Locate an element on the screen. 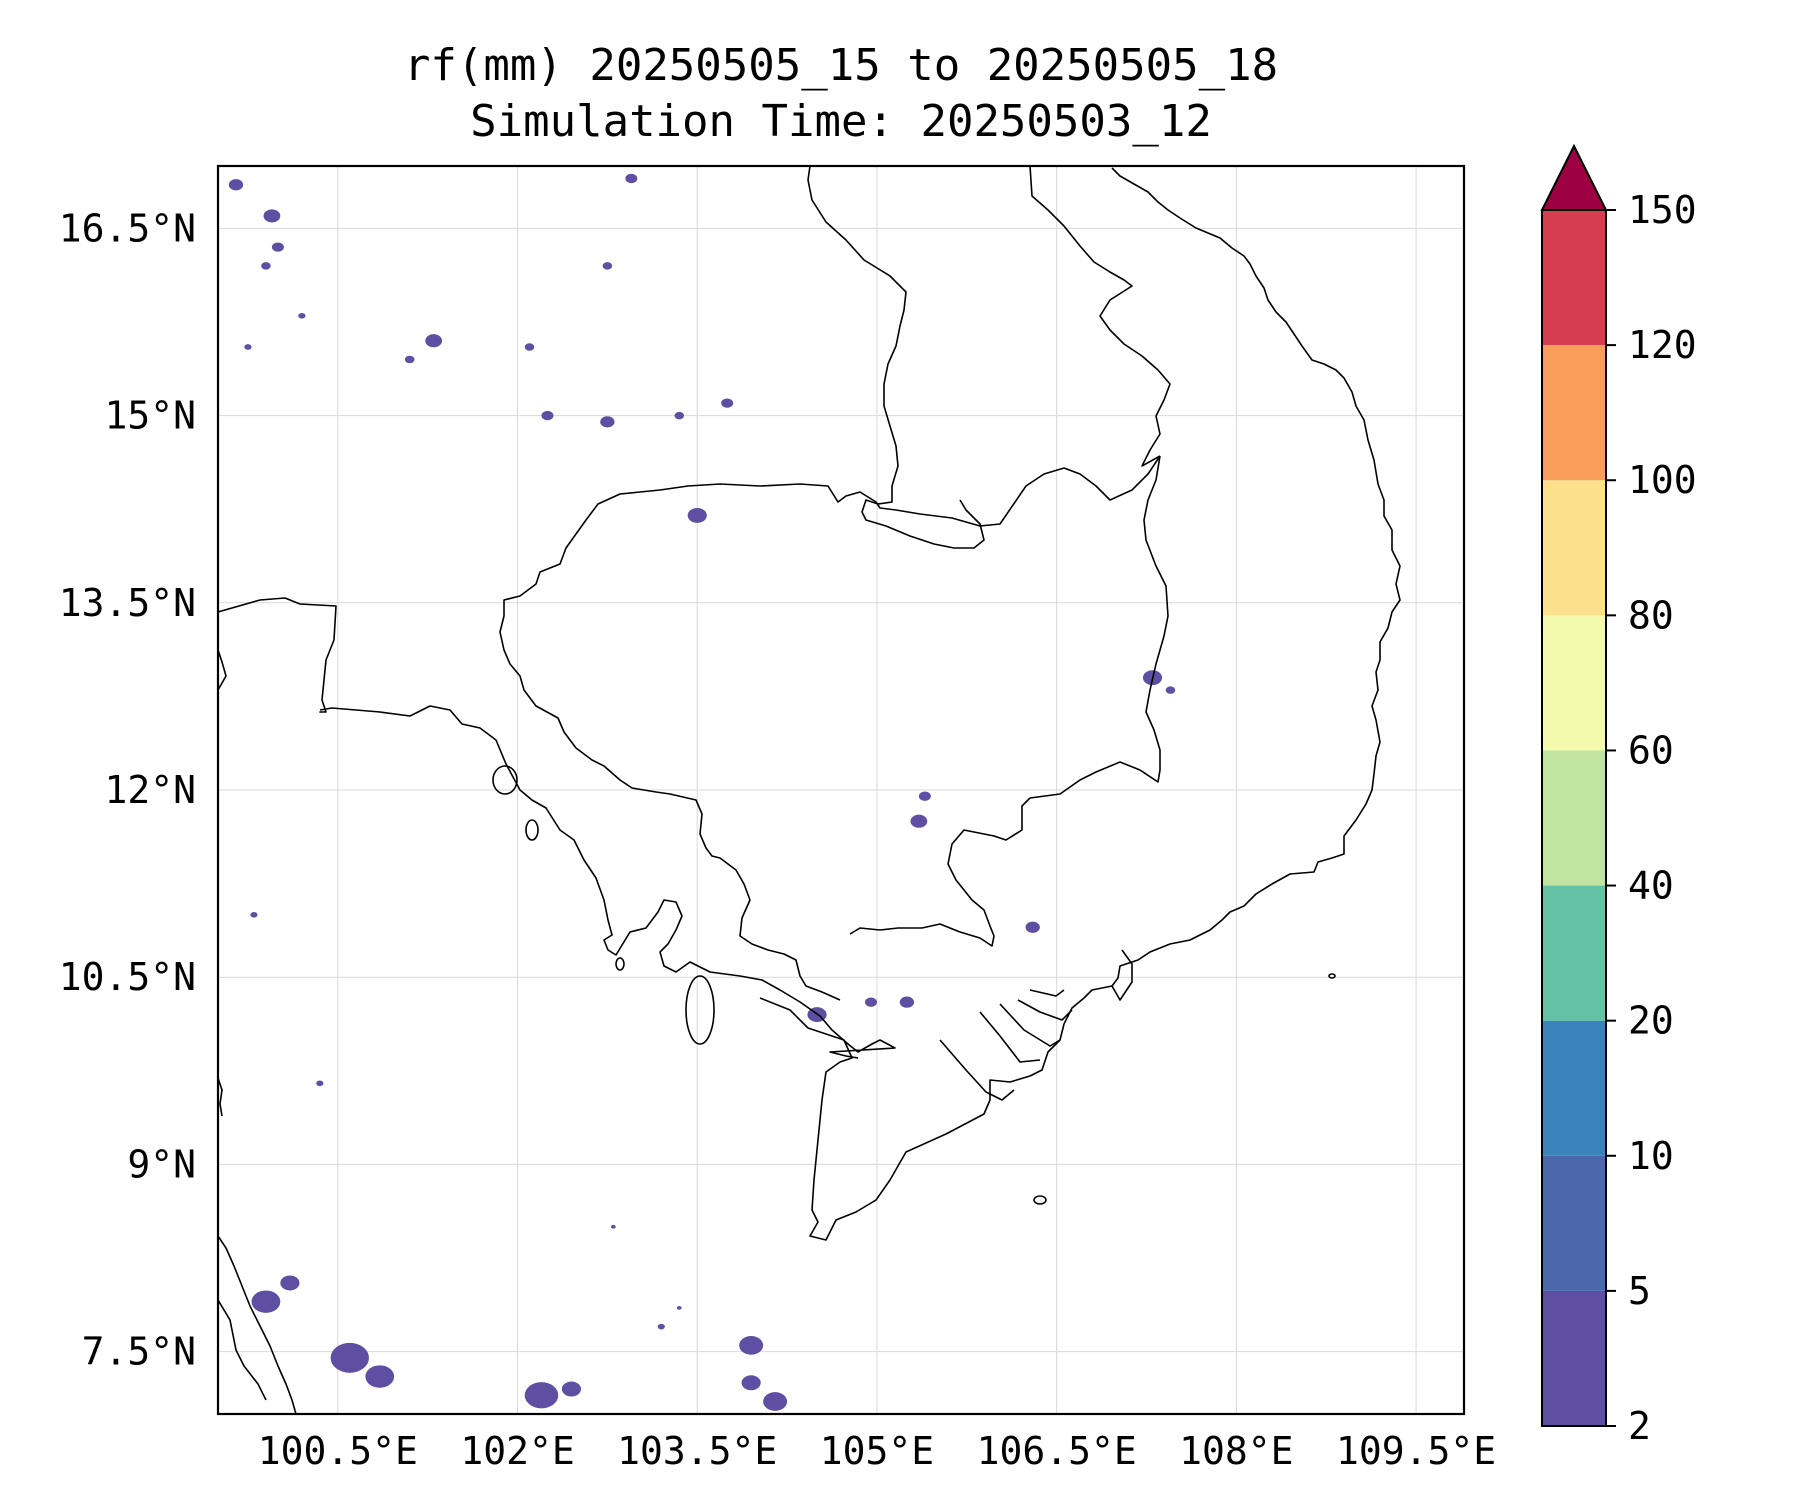 The width and height of the screenshot is (1800, 1504). coastline-vietnam-east is located at coordinates (1256, 577).